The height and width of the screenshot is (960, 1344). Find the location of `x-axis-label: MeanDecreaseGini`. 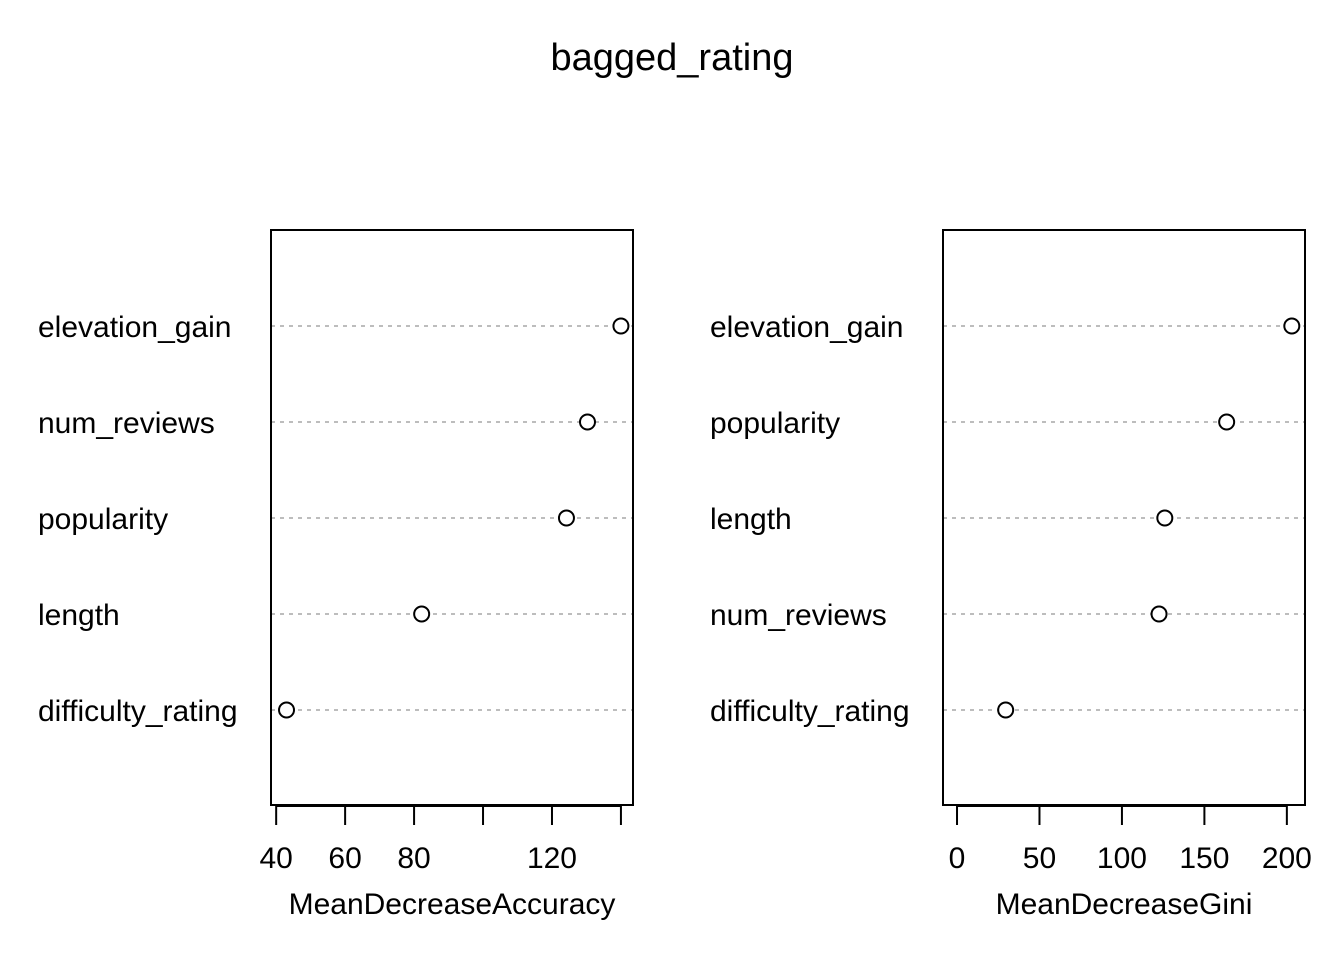

x-axis-label: MeanDecreaseGini is located at coordinates (1124, 904).